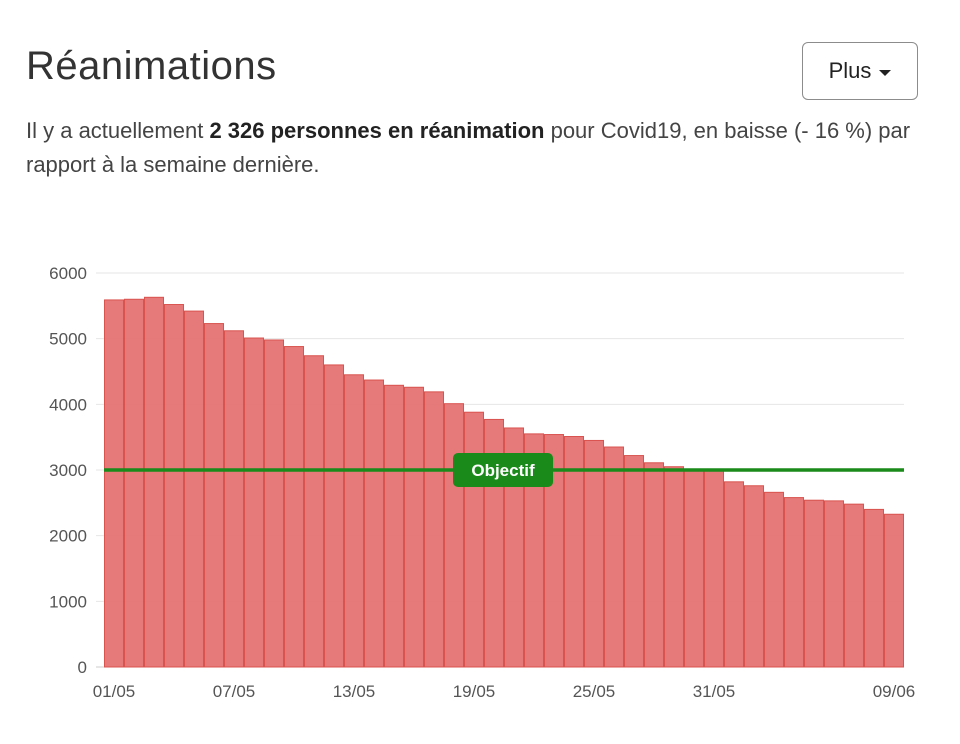 The height and width of the screenshot is (744, 960). I want to click on y-tick-label: 6000, so click(68, 273).